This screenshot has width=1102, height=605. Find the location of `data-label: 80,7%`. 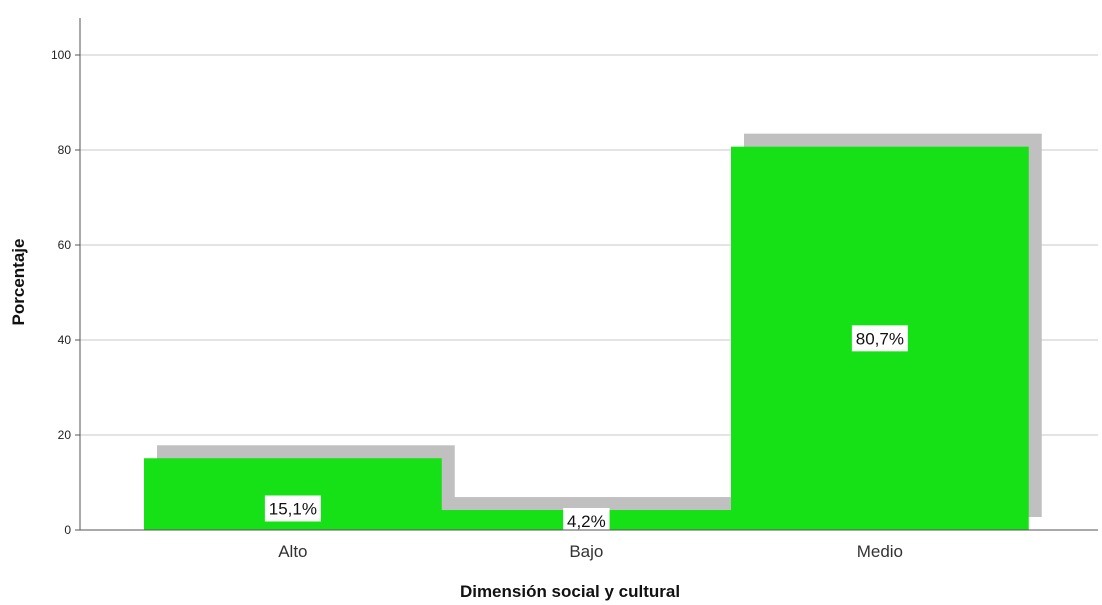

data-label: 80,7% is located at coordinates (880, 338).